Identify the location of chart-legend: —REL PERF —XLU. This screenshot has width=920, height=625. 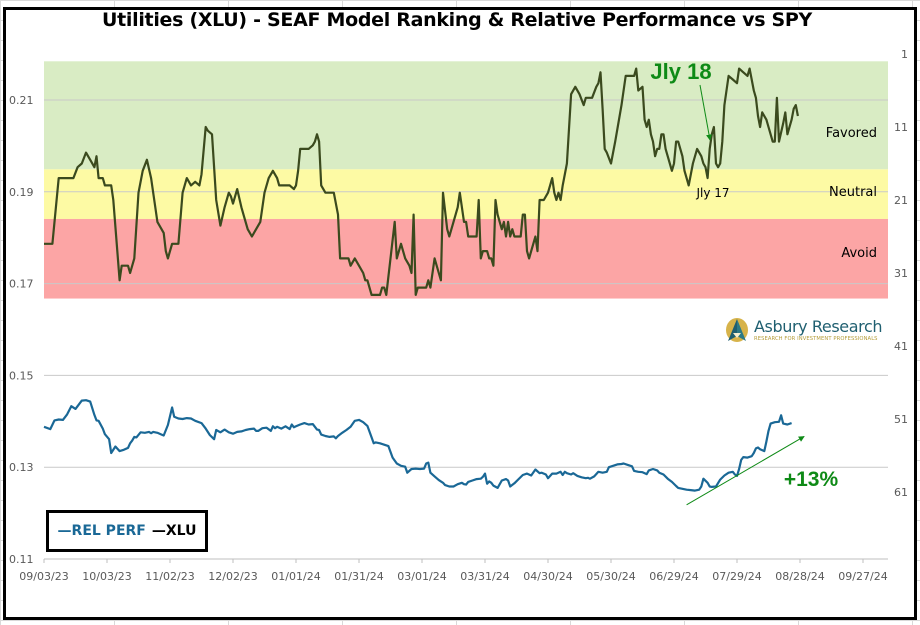
(127, 531).